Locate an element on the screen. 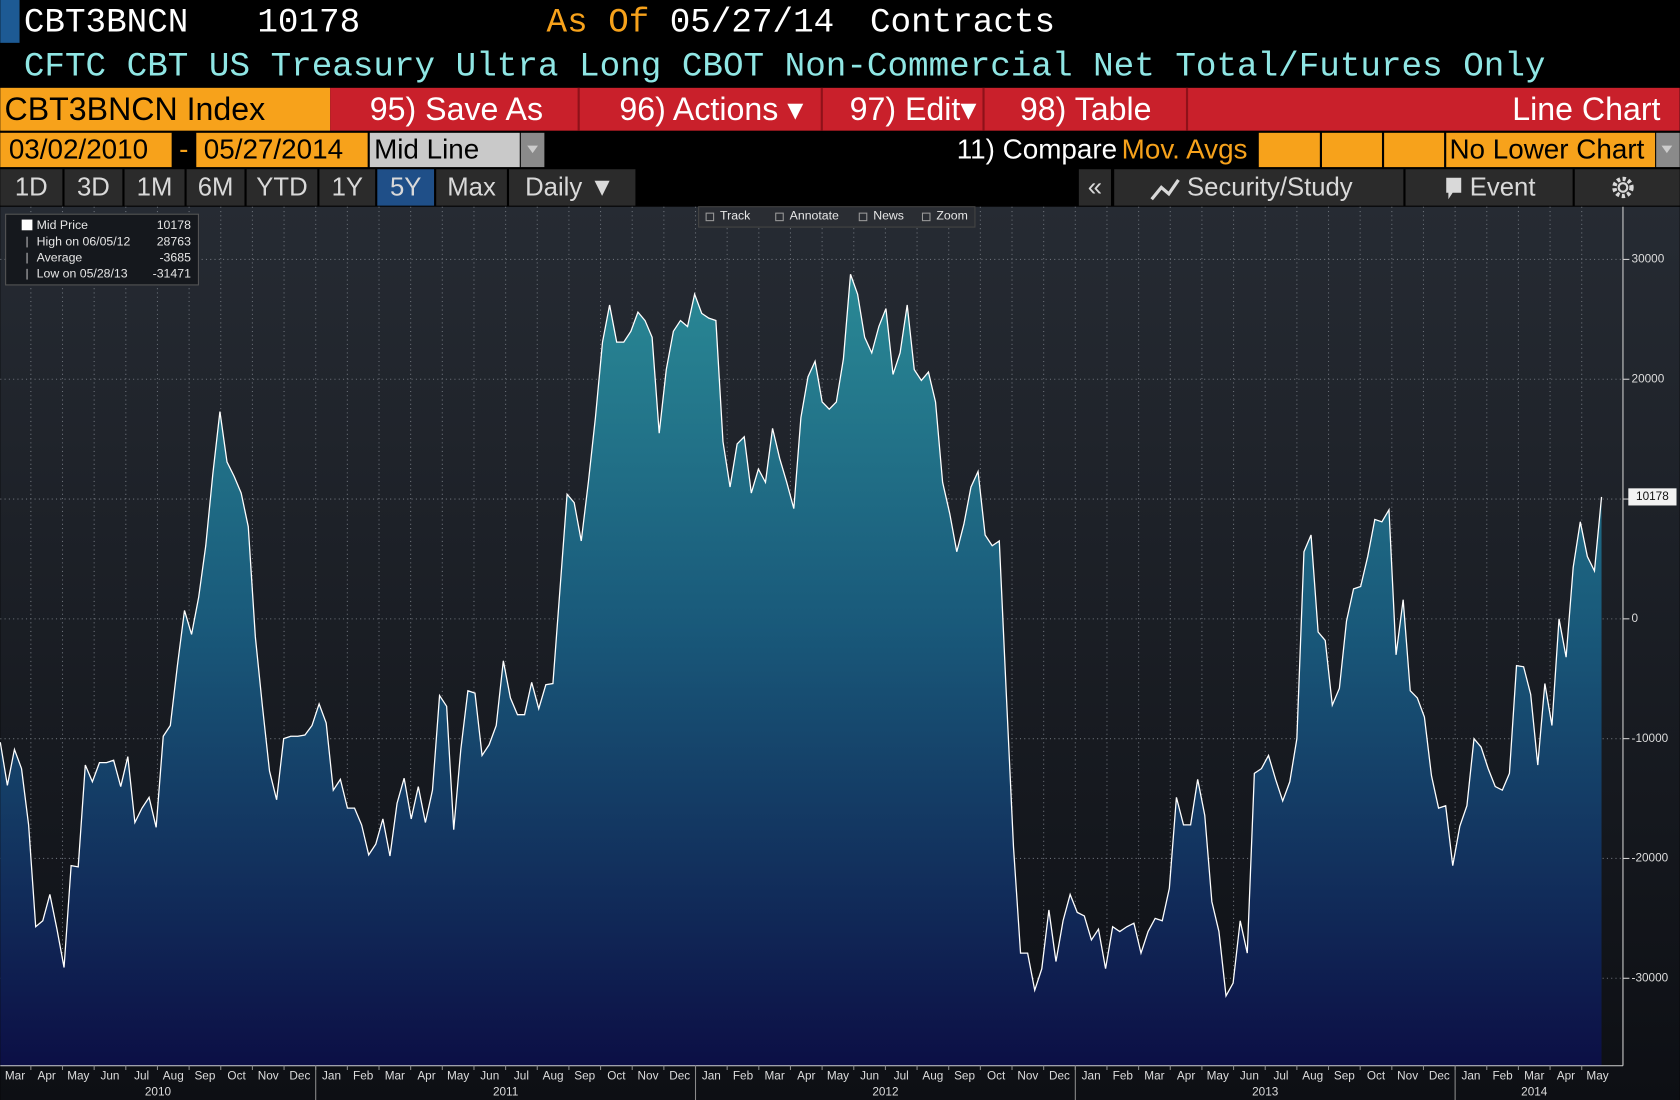  chart-tool: Track is located at coordinates (735, 216).